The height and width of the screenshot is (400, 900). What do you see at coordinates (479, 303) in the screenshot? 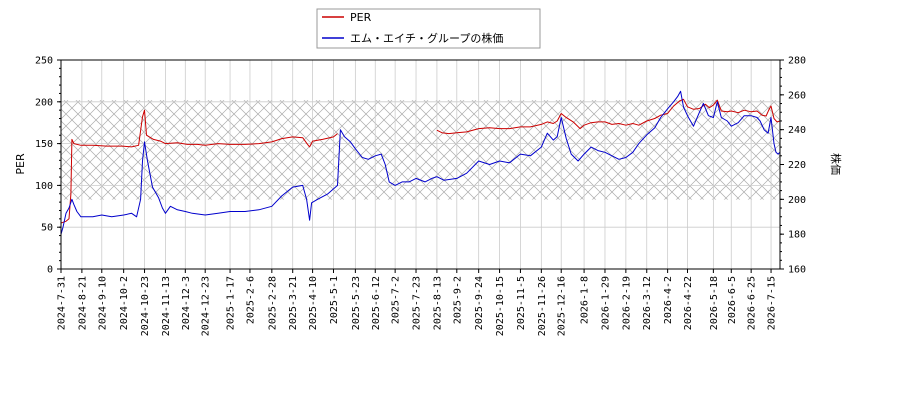
I see `x-tick-label: 2025-9-24` at bounding box center [479, 303].